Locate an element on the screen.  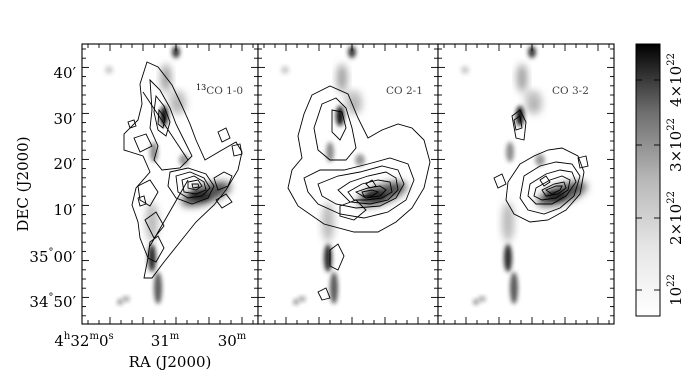
y-tick-34-50: 34°50′ is located at coordinates (52, 301).